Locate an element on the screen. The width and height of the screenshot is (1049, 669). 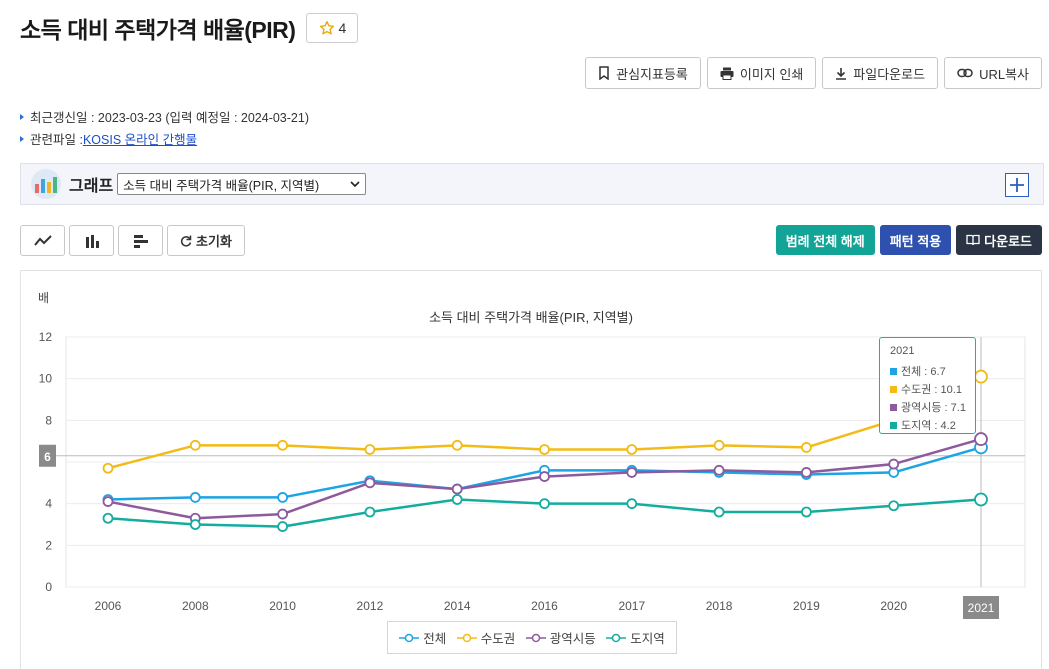
print-button: 이미지 인쇄 is located at coordinates (761, 73).